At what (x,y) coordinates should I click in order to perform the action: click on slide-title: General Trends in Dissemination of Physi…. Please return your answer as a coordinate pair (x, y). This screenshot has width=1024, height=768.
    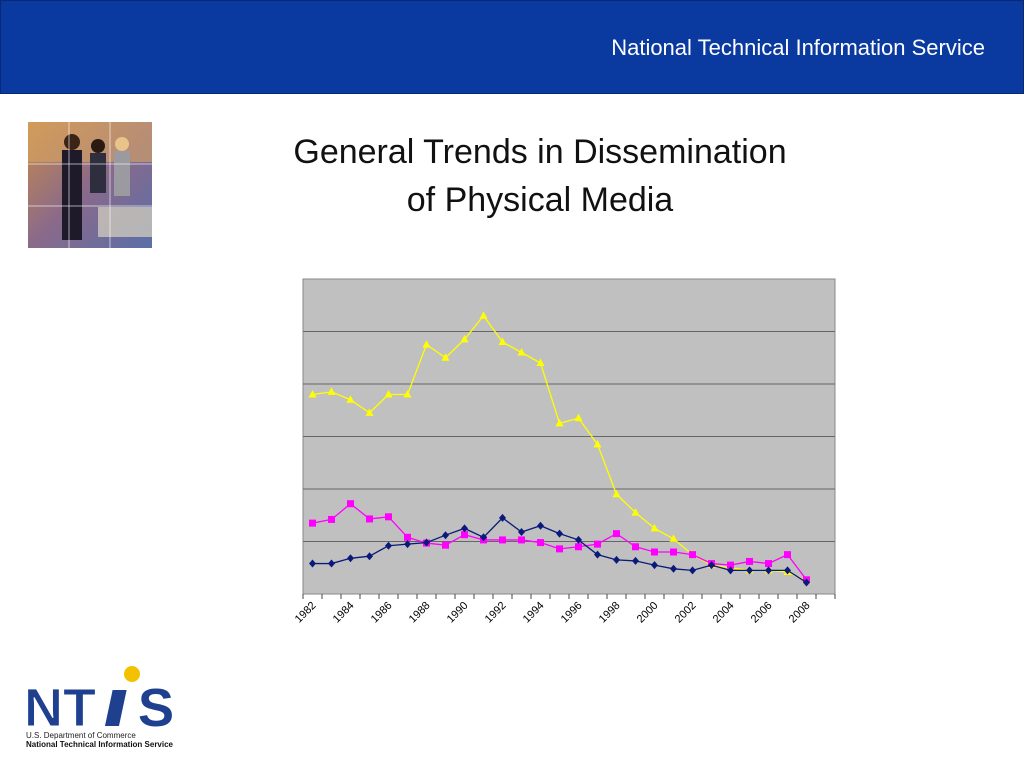
    Looking at the image, I should click on (540, 176).